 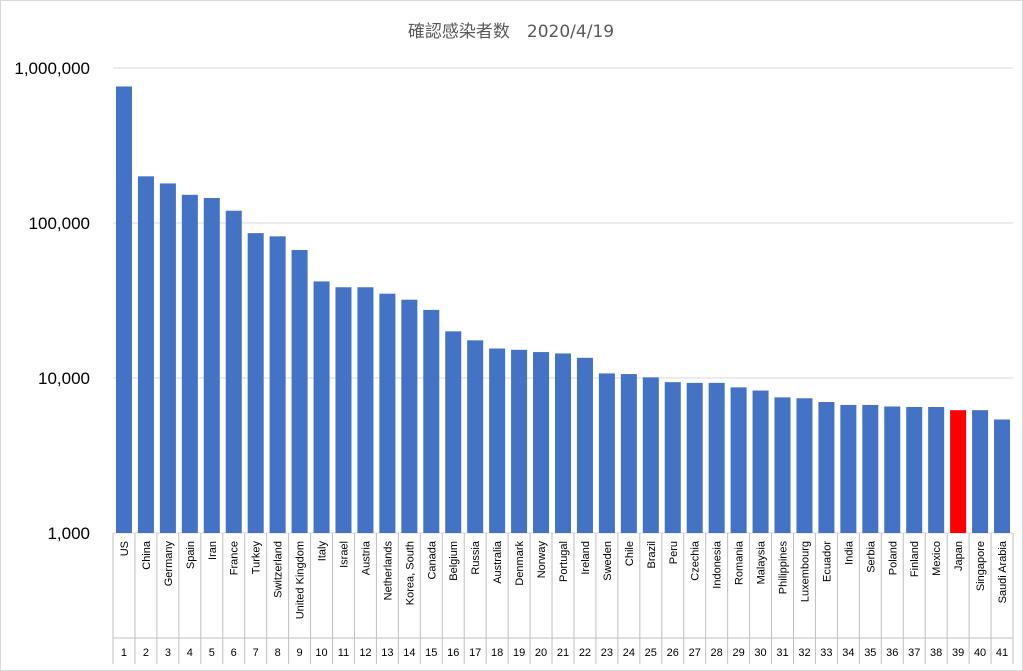 I want to click on x-rank-label: 3, so click(x=168, y=653).